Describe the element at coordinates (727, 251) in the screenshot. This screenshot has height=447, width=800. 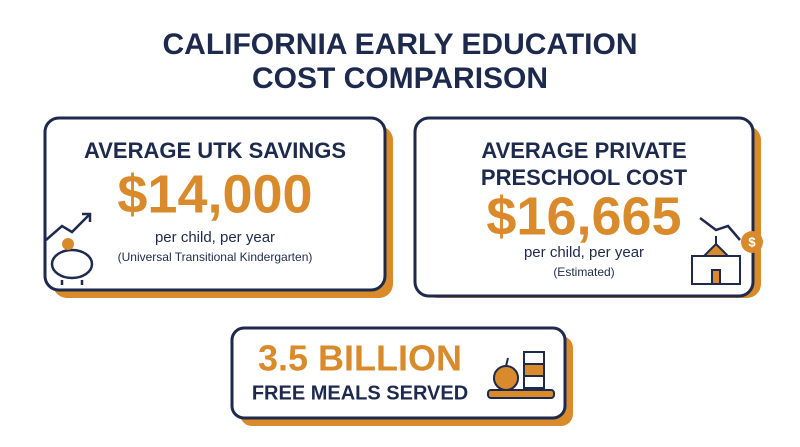
I see `school-icon: $` at that location.